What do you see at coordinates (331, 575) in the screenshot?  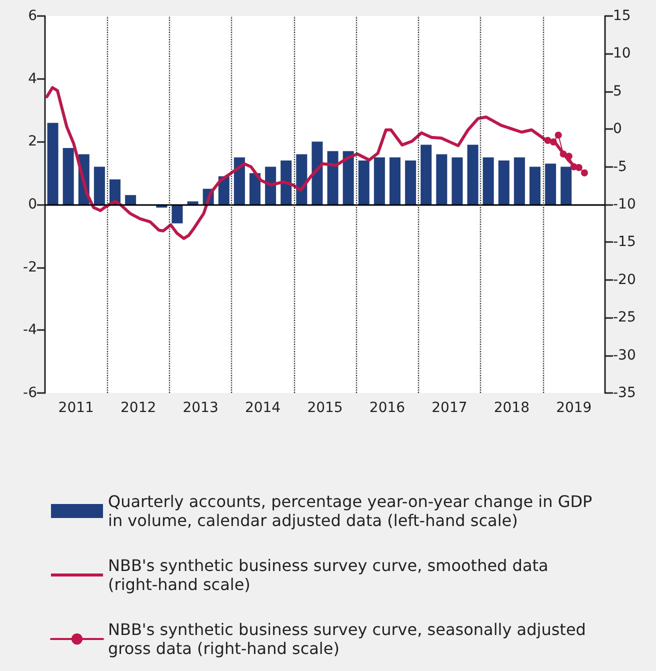 I see `legend-label: NBB's synthetic business survey curve, smoothed data (right-hand scale)` at bounding box center [331, 575].